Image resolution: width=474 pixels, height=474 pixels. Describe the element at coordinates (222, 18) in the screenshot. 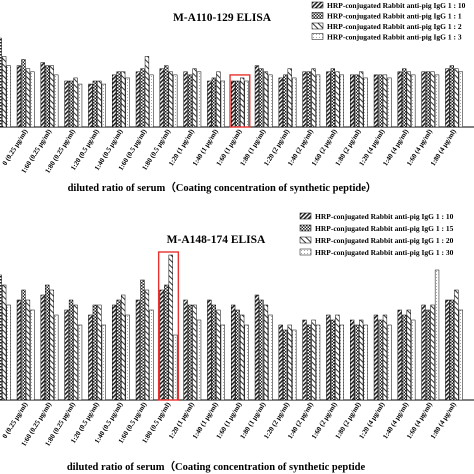

I see `chart-title: M-A110-129 ELISA` at that location.